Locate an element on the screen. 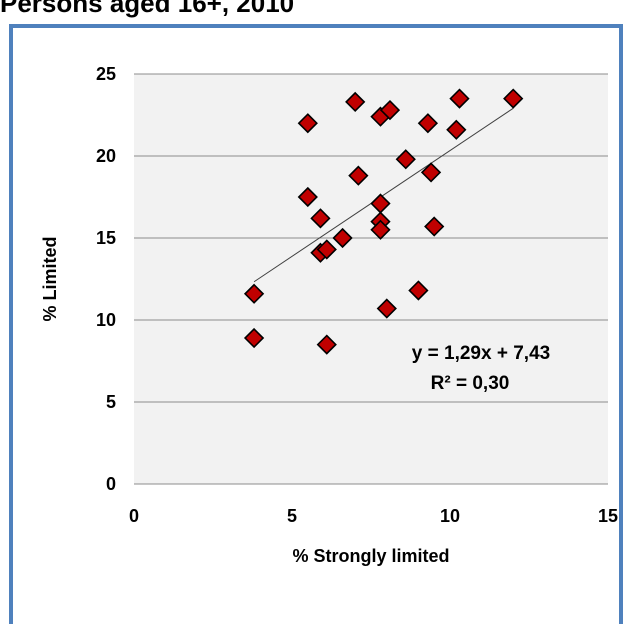  y-tick-label: 25 is located at coordinates (106, 74).